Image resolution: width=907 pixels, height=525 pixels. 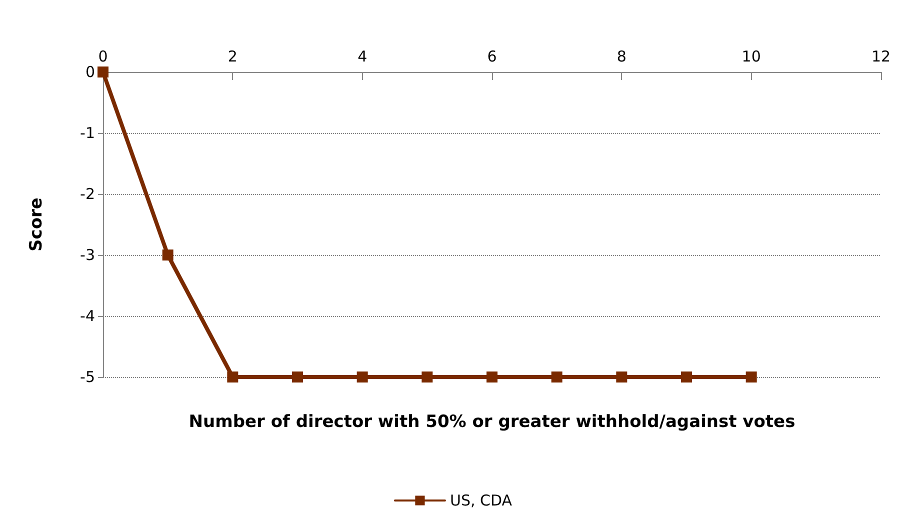 I want to click on x-tick-label: 12, so click(x=881, y=57).